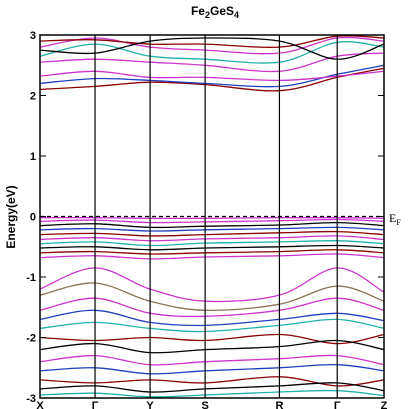  What do you see at coordinates (222, 11) in the screenshot?
I see `title-middle: GeS` at bounding box center [222, 11].